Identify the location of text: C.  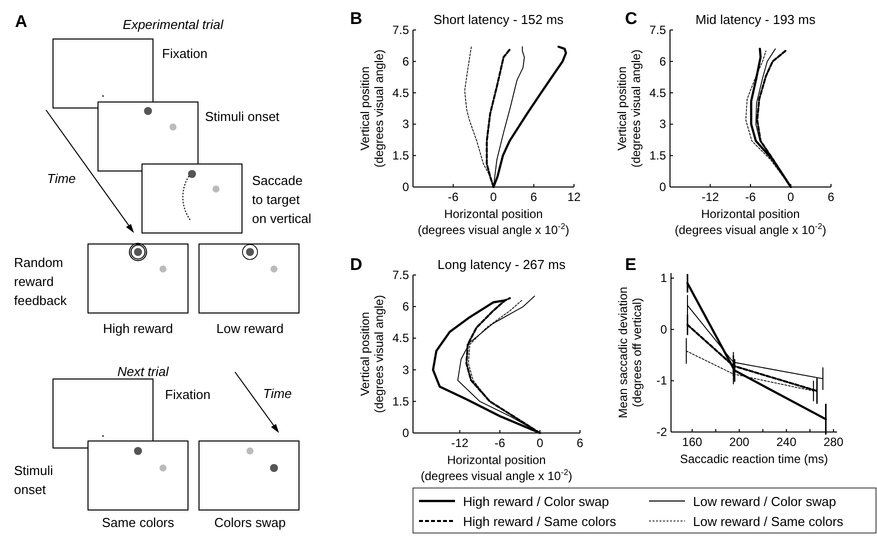
(631, 18).